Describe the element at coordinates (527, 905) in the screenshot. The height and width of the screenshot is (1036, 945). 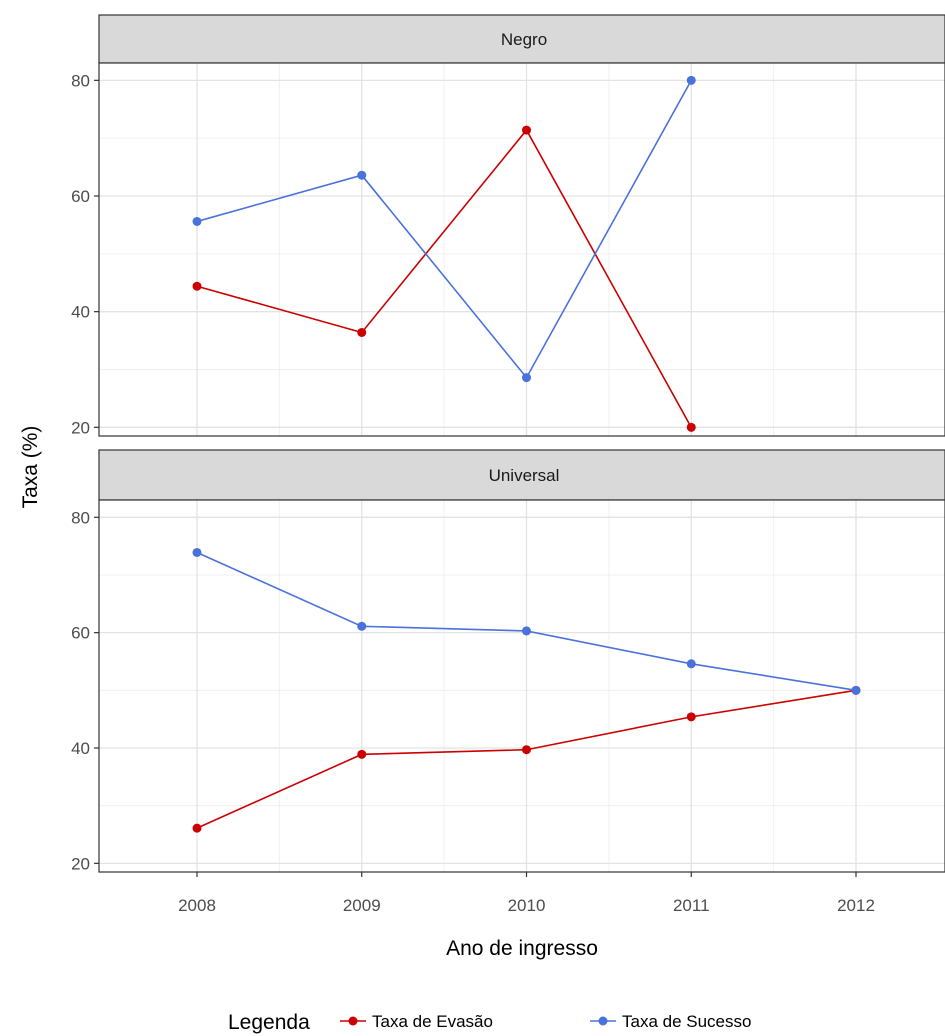
I see `x-tick-label: 2010` at that location.